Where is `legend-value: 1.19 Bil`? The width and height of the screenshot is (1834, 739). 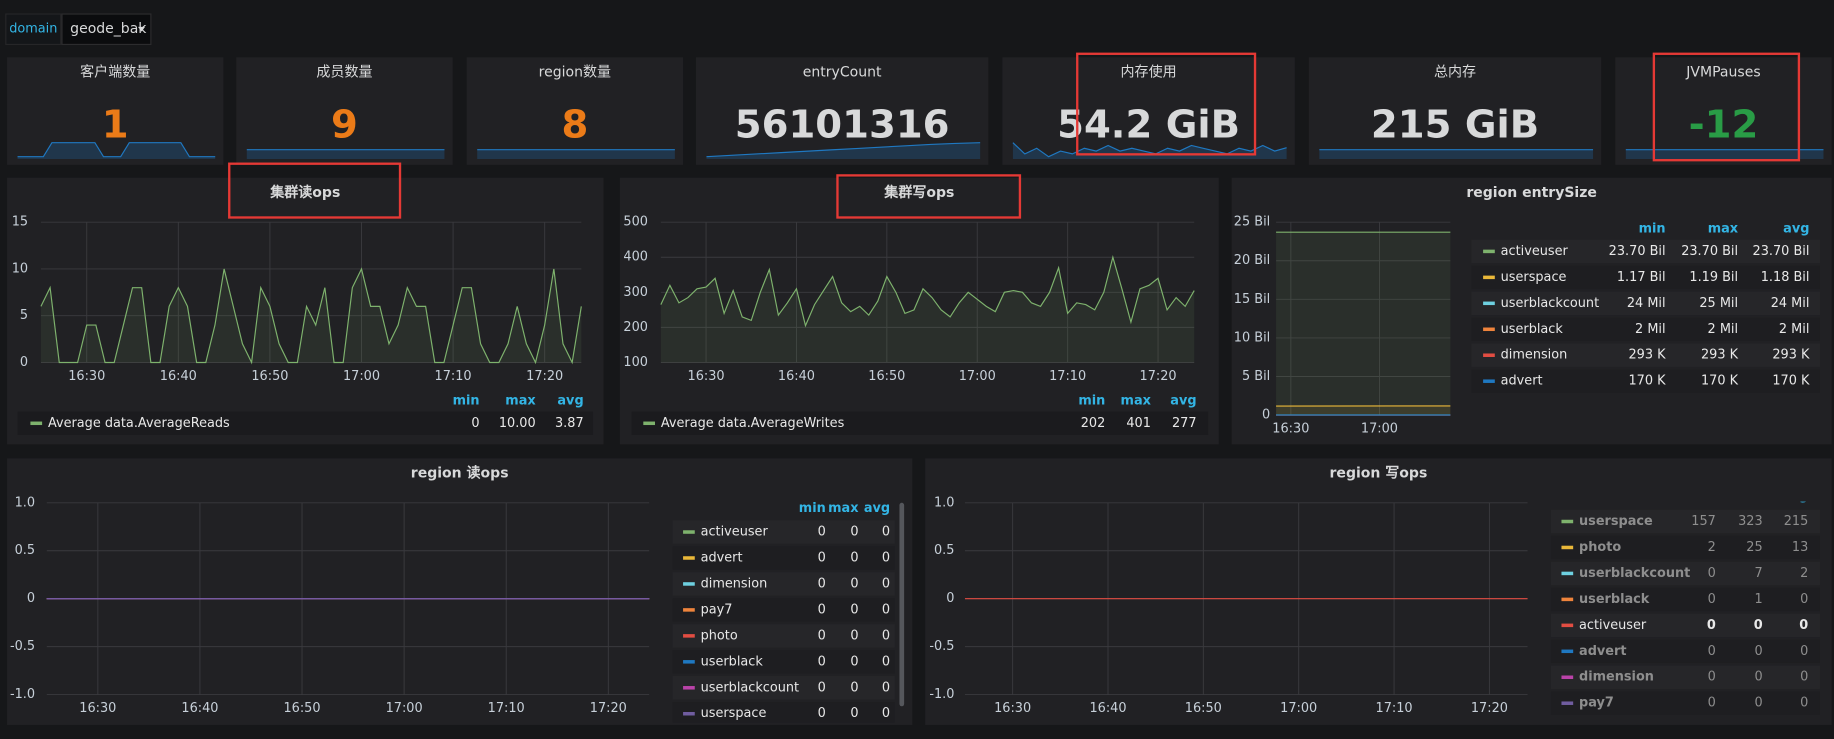
legend-value: 1.19 Bil is located at coordinates (1713, 277).